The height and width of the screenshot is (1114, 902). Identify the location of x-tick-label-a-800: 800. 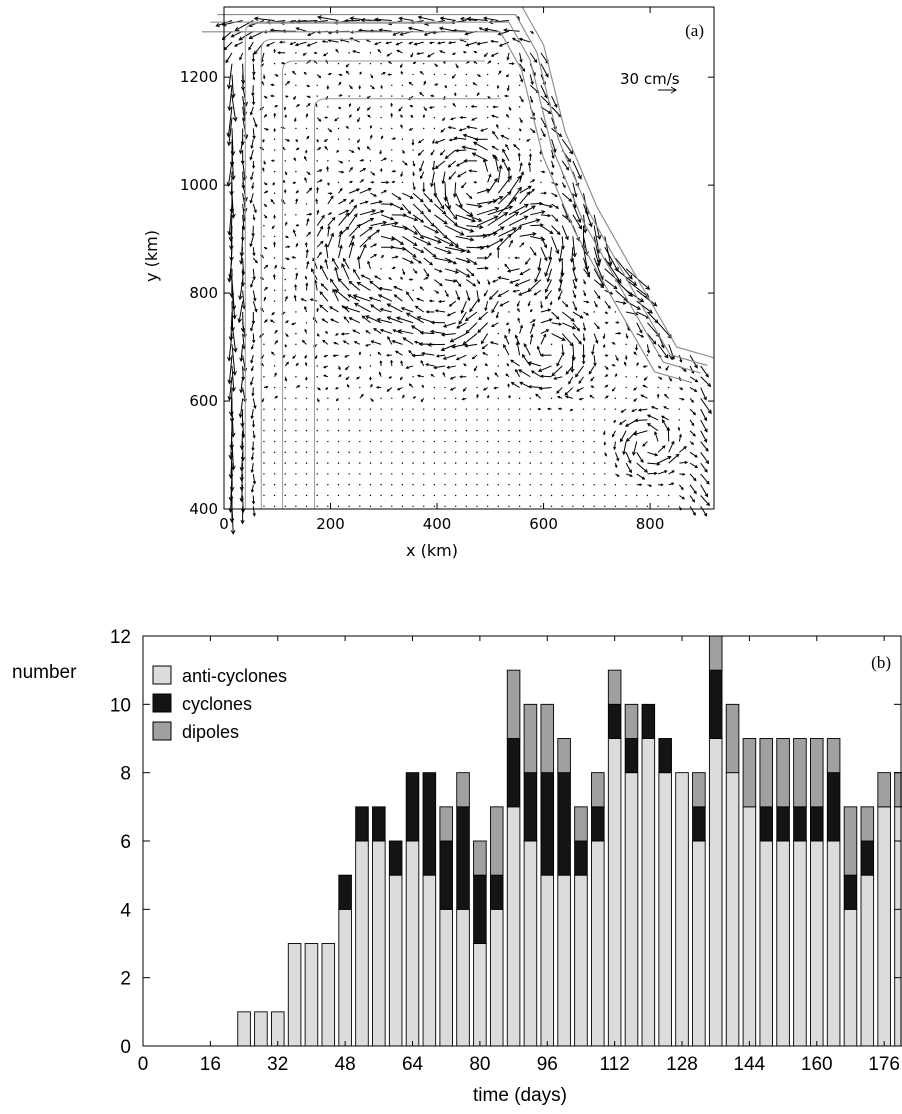
(650, 524).